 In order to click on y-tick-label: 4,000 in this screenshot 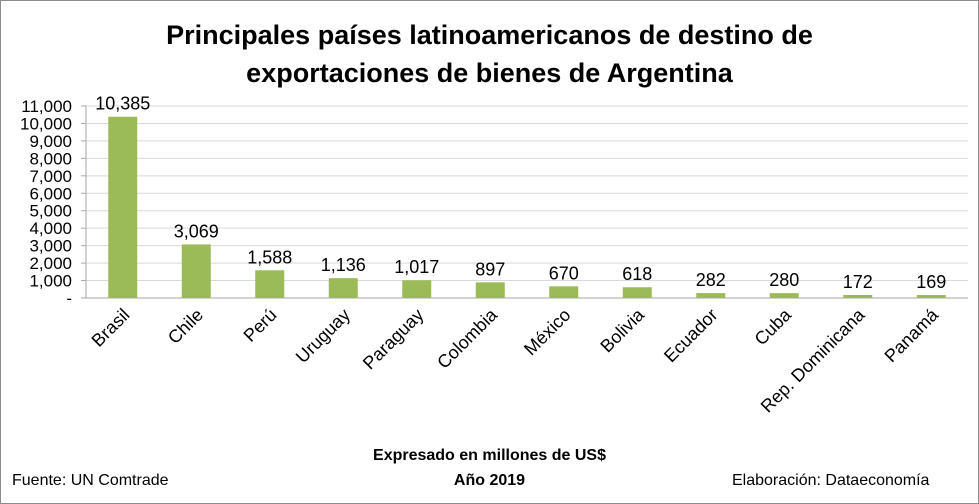, I will do `click(50, 228)`.